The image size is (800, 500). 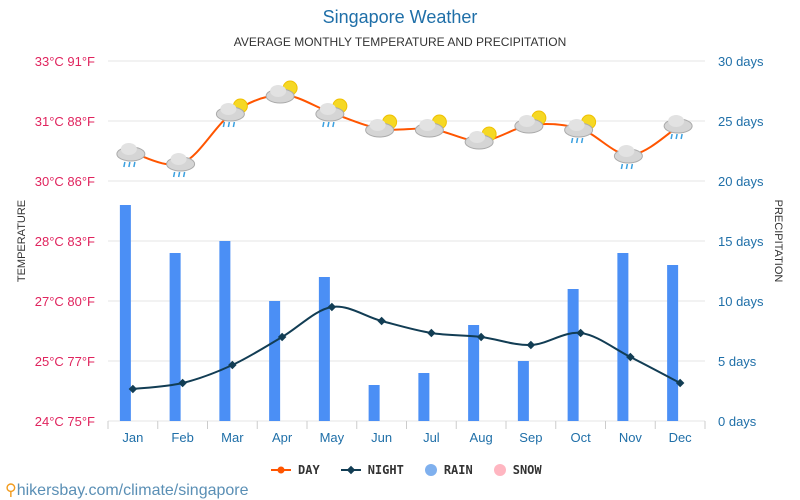 What do you see at coordinates (741, 241) in the screenshot?
I see `right-tick-label: 15 days` at bounding box center [741, 241].